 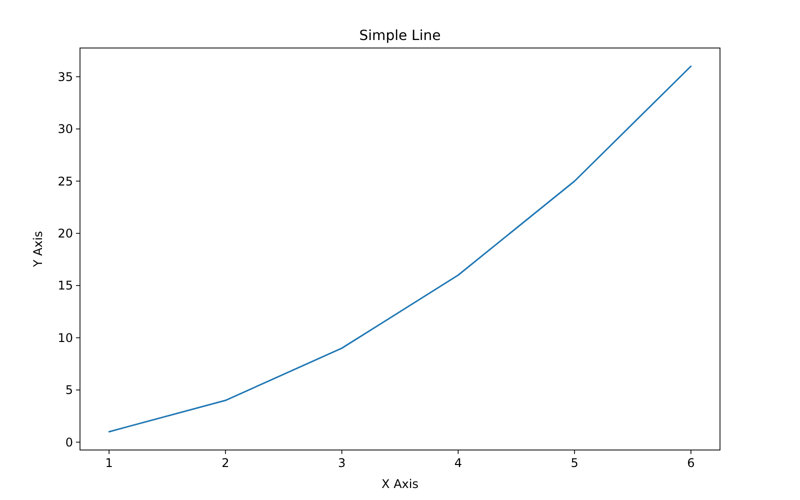 What do you see at coordinates (400, 36) in the screenshot?
I see `chart-title: Simple Line` at bounding box center [400, 36].